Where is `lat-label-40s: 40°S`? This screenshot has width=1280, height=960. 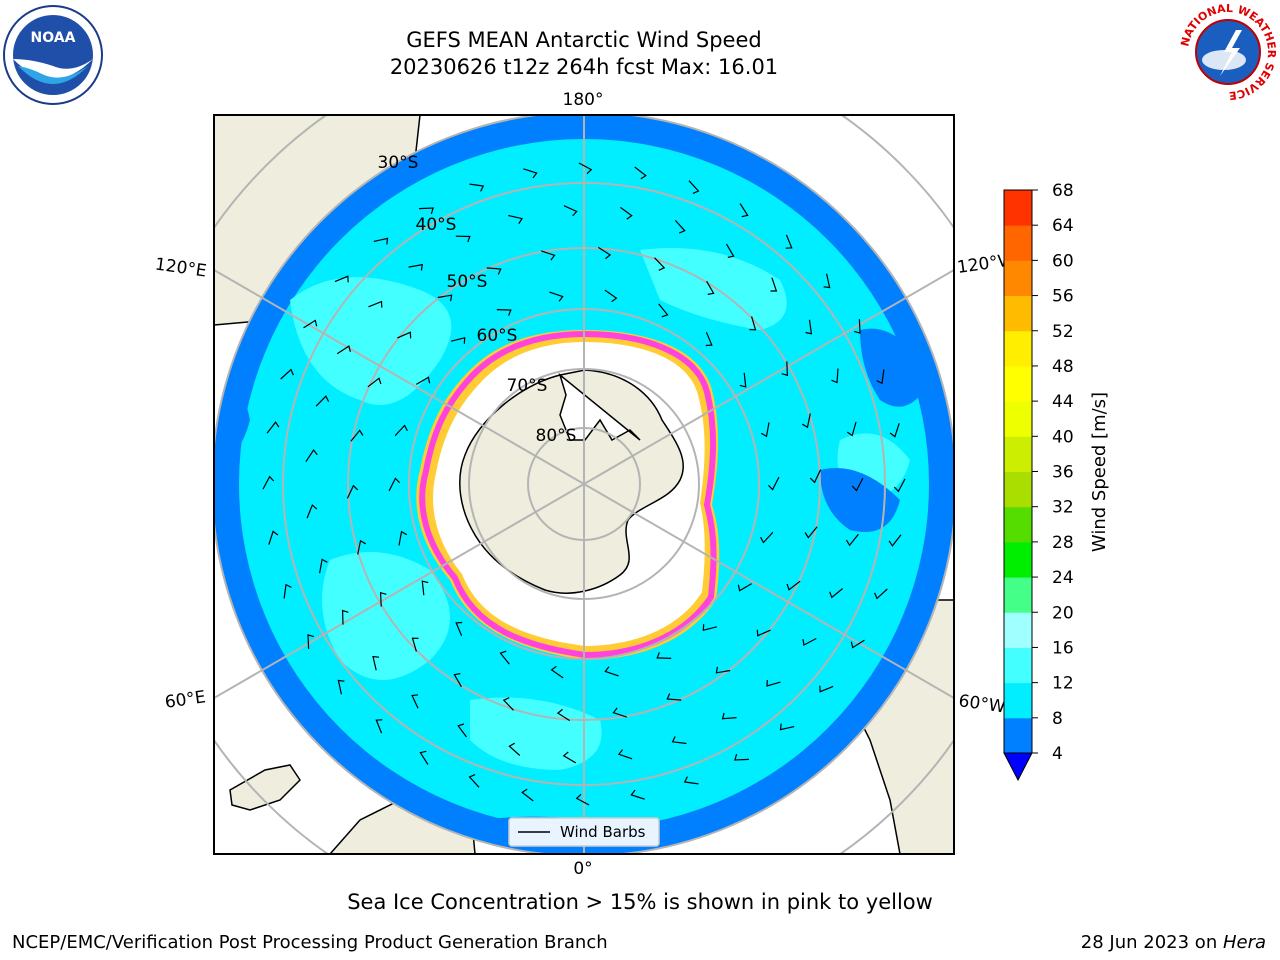 lat-label-40s: 40°S is located at coordinates (436, 225).